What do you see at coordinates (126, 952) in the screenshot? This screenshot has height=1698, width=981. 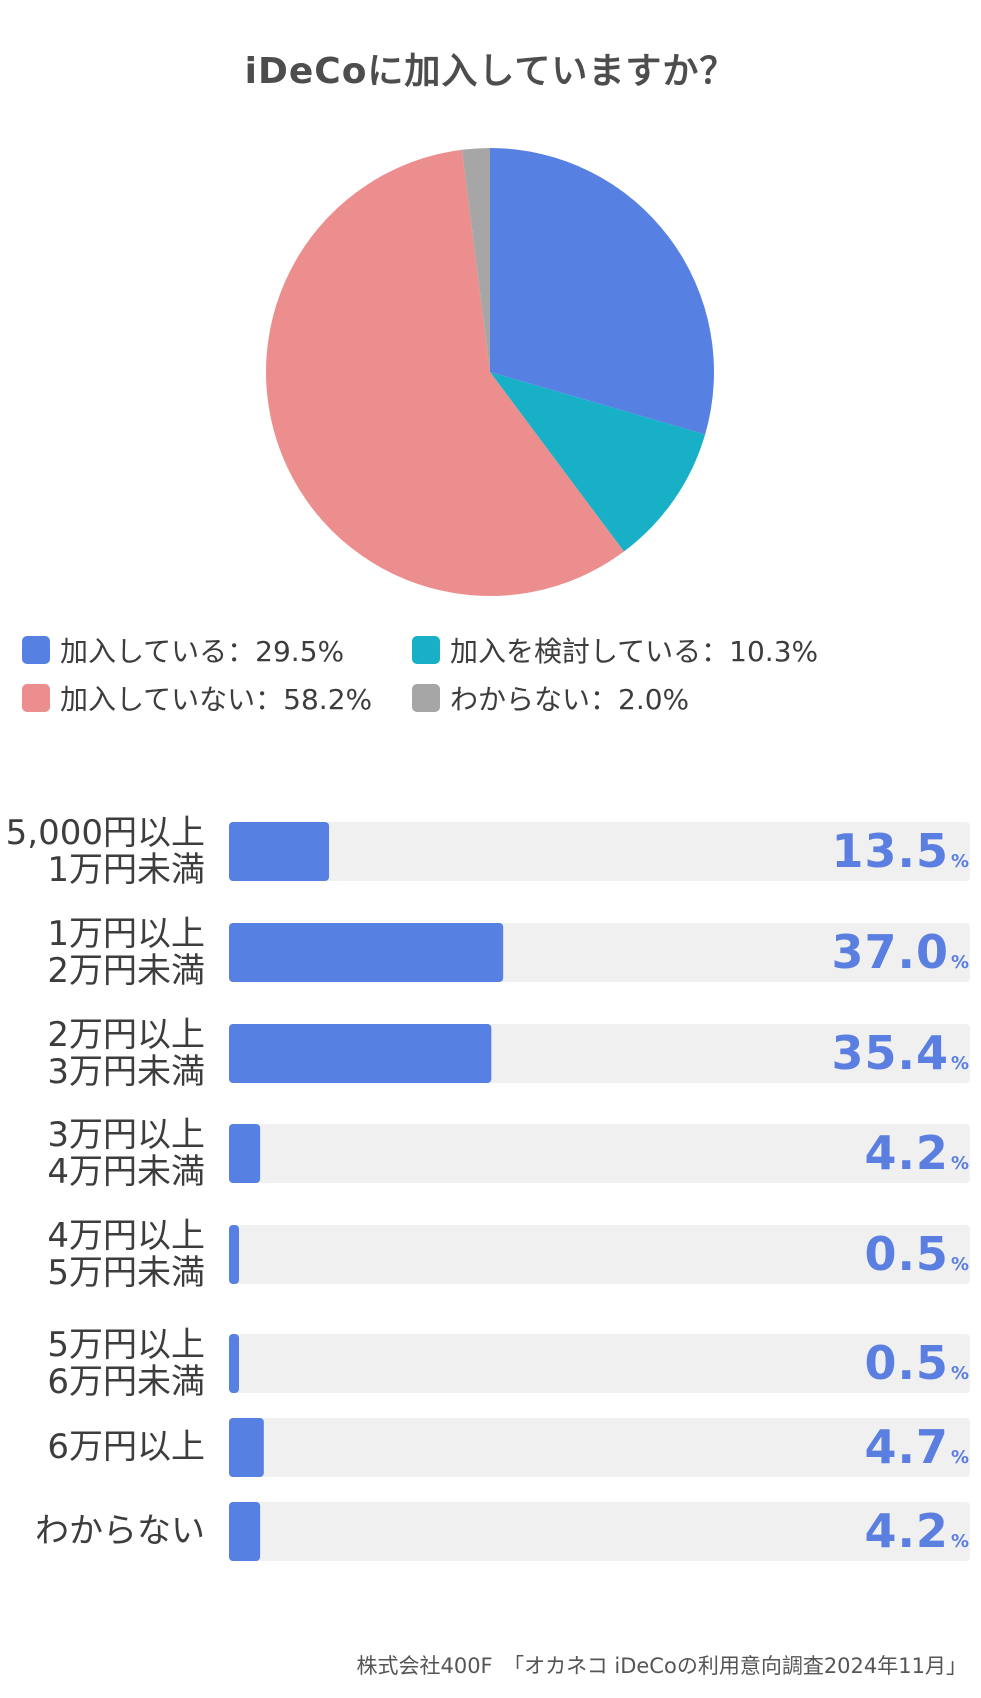 I see `category-label-1: 1万円以上 2万円未満` at bounding box center [126, 952].